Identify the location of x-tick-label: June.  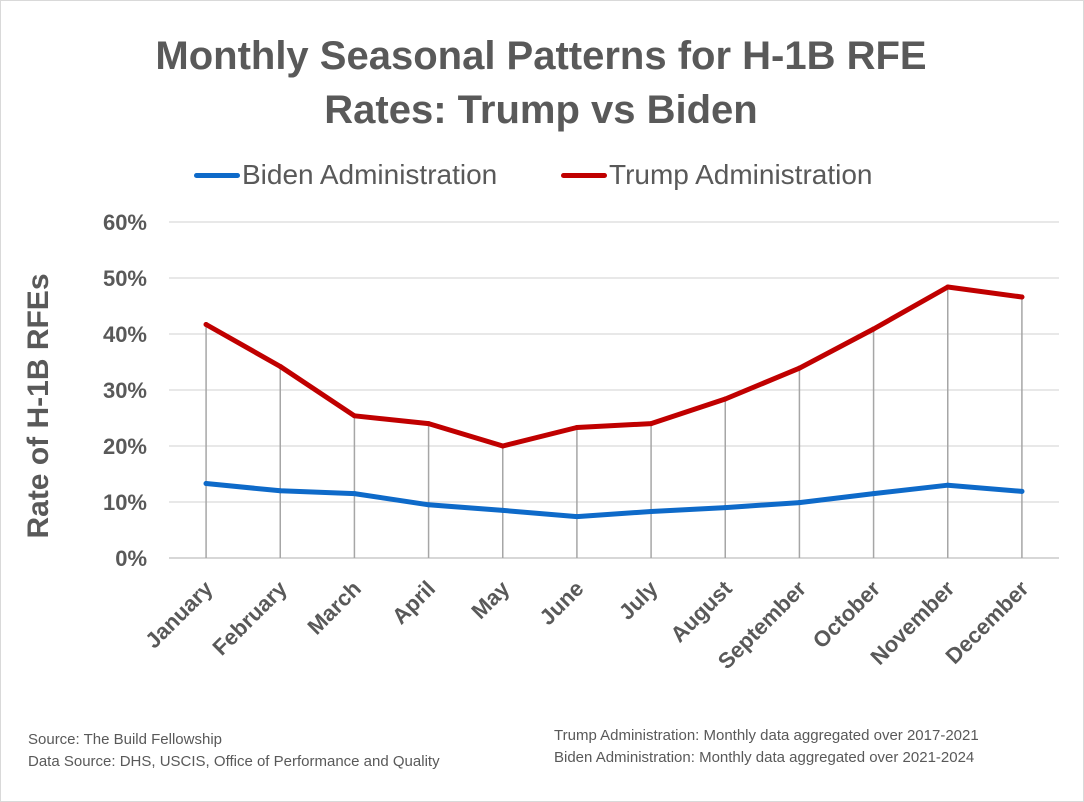
(561, 603).